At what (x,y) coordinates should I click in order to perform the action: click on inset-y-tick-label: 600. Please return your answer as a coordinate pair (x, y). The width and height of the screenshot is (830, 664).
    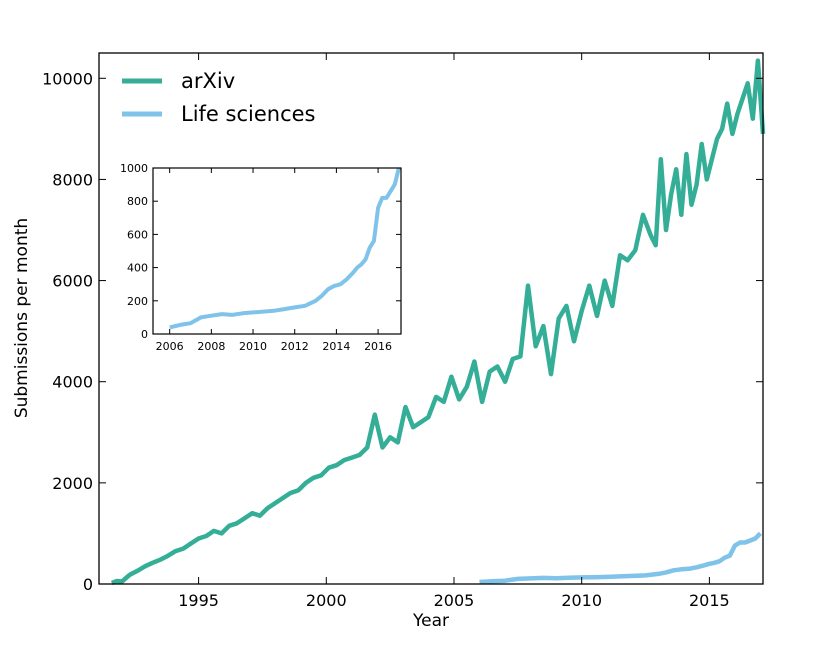
    Looking at the image, I should click on (137, 234).